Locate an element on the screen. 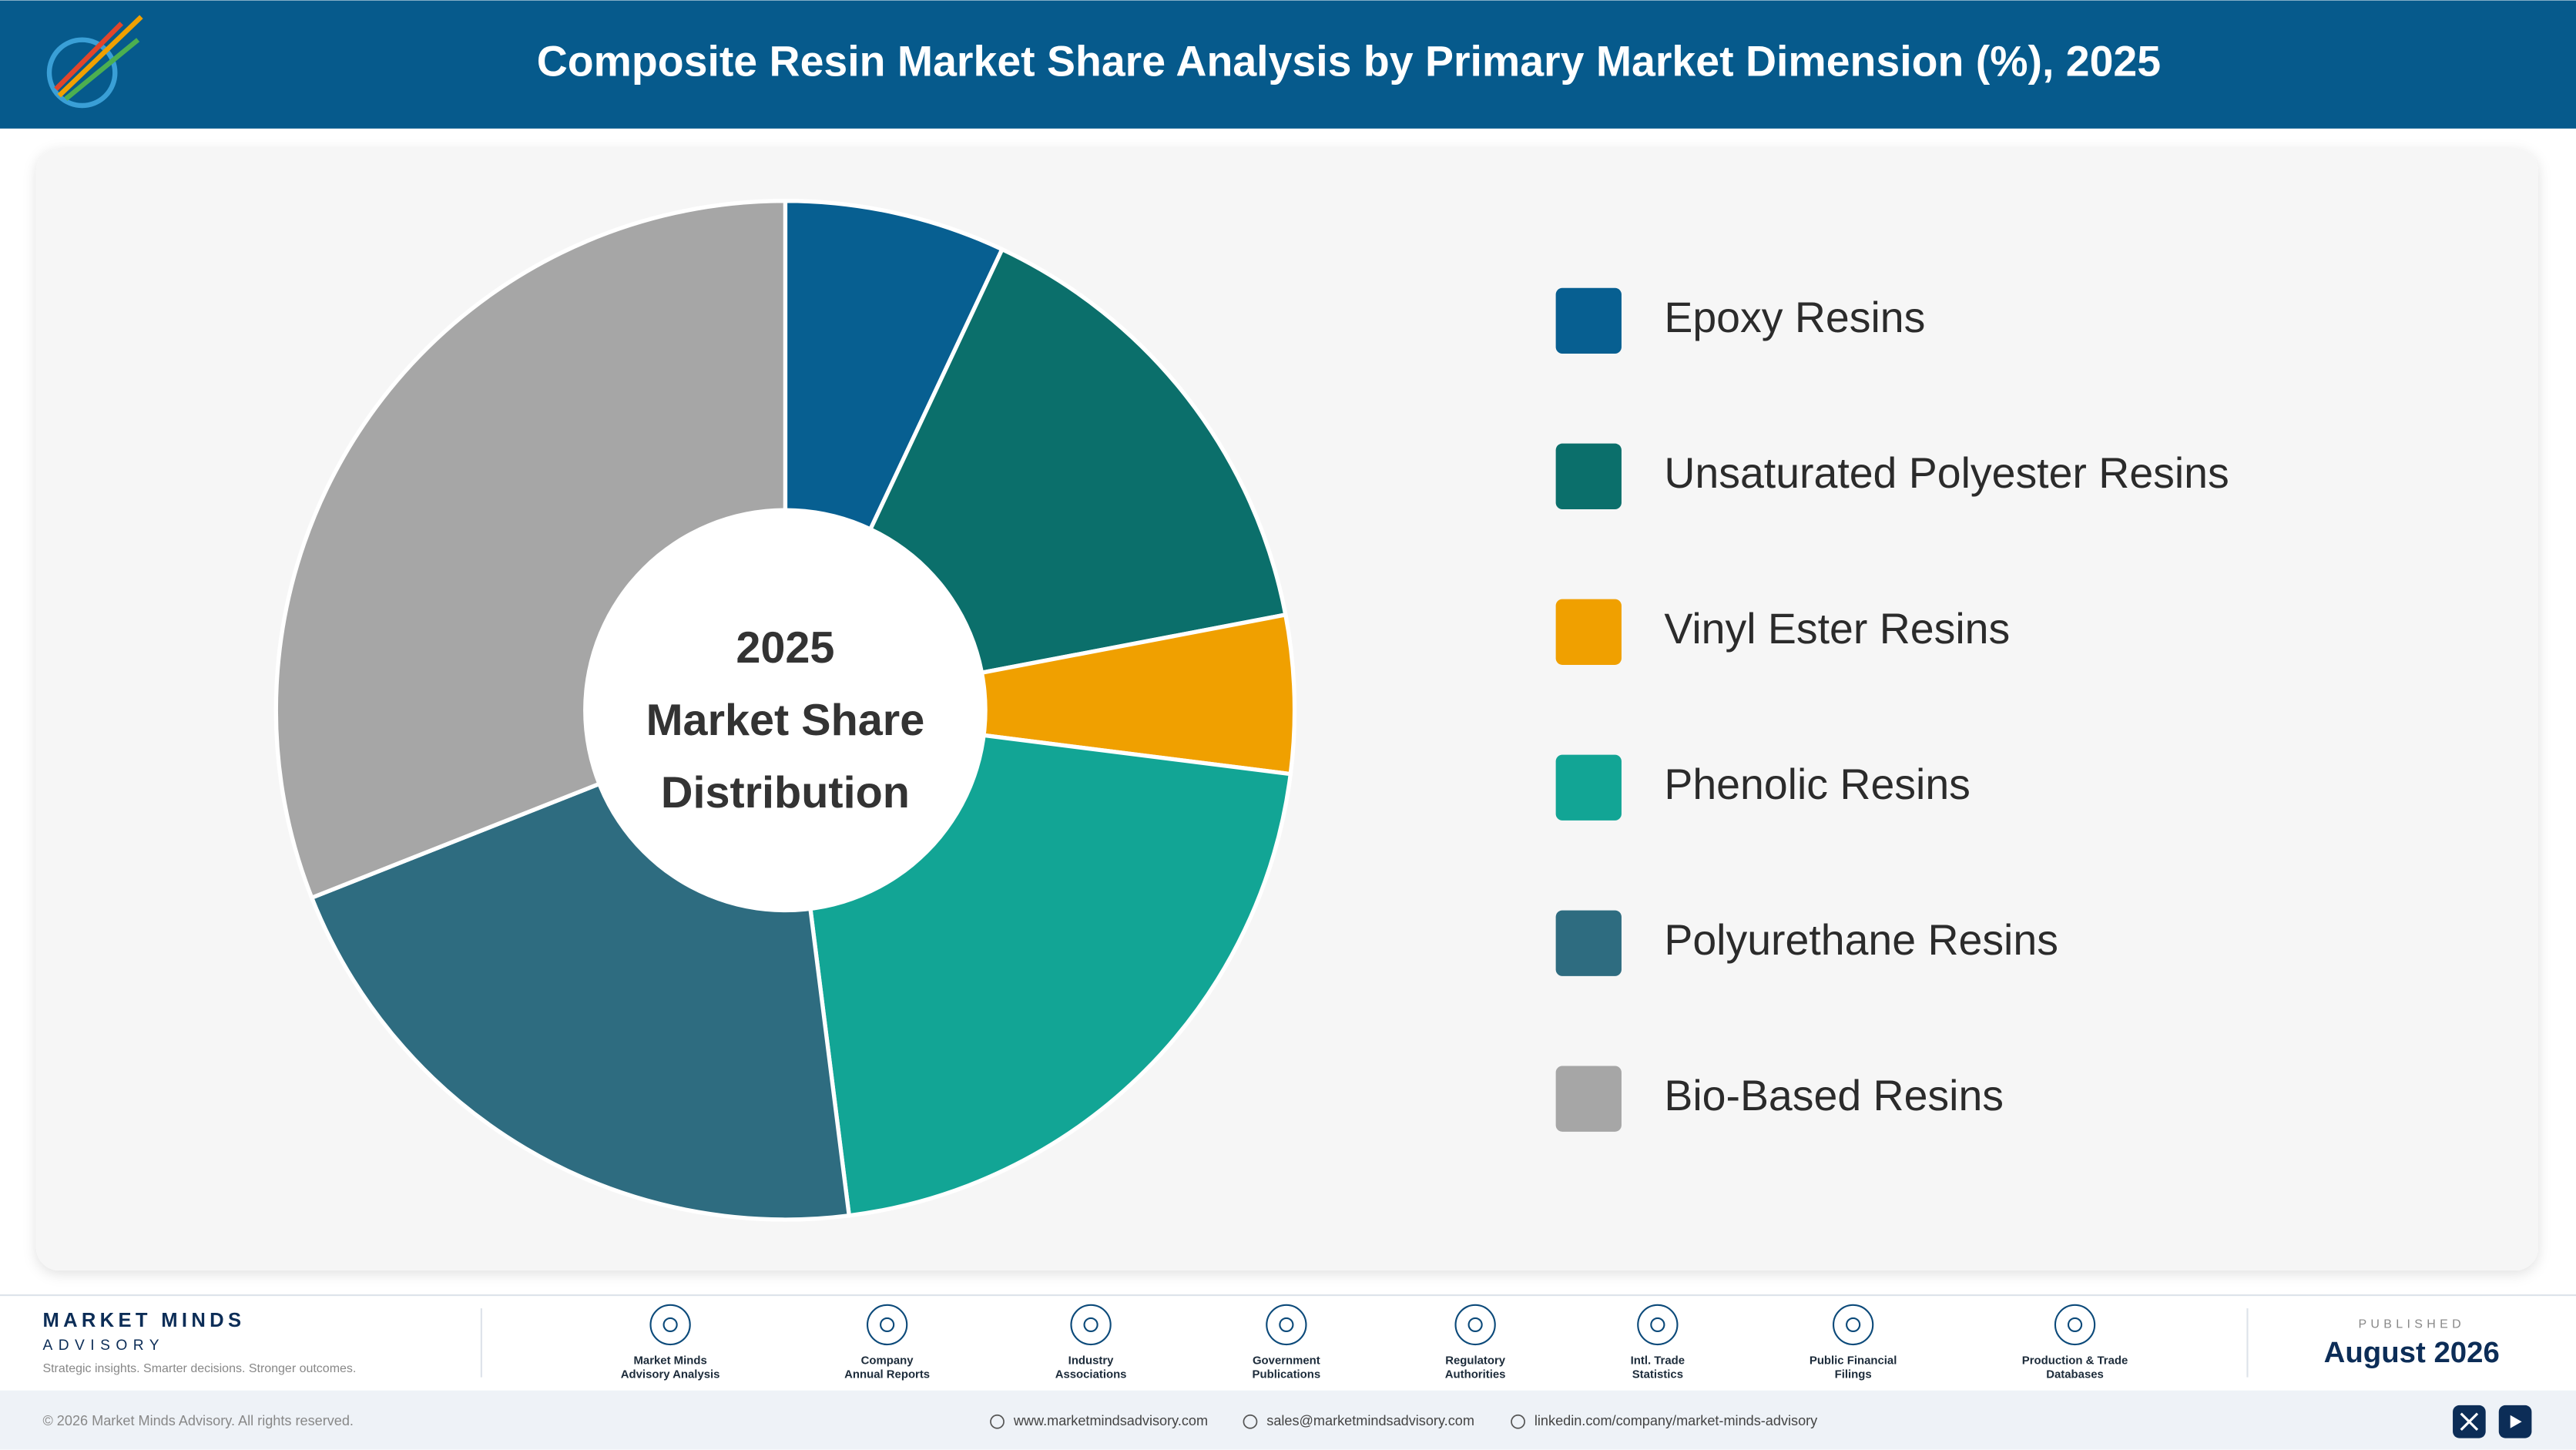 Image resolution: width=2576 pixels, height=1450 pixels. source-label: Statistics is located at coordinates (1657, 1374).